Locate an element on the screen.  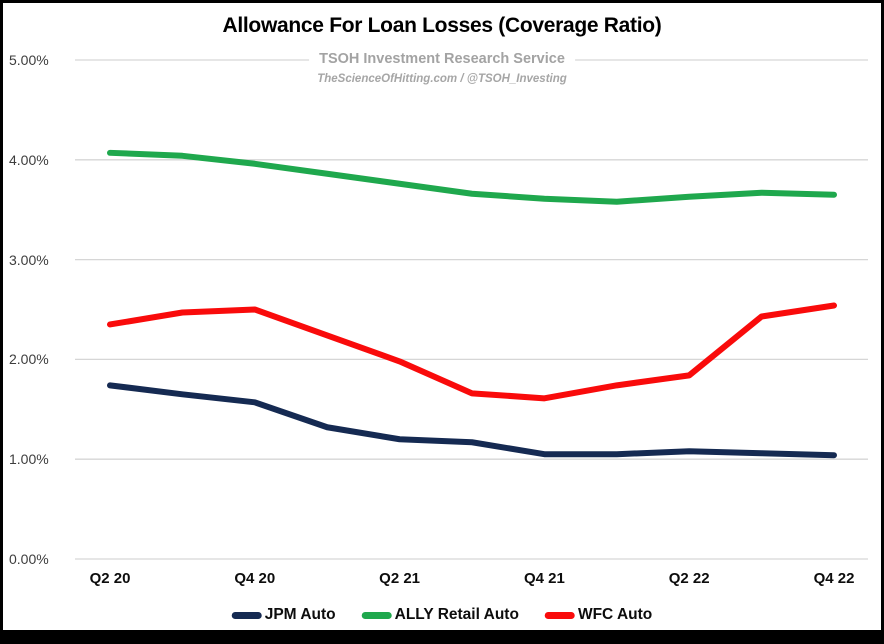
y-tick-label: 3.00% is located at coordinates (29, 259).